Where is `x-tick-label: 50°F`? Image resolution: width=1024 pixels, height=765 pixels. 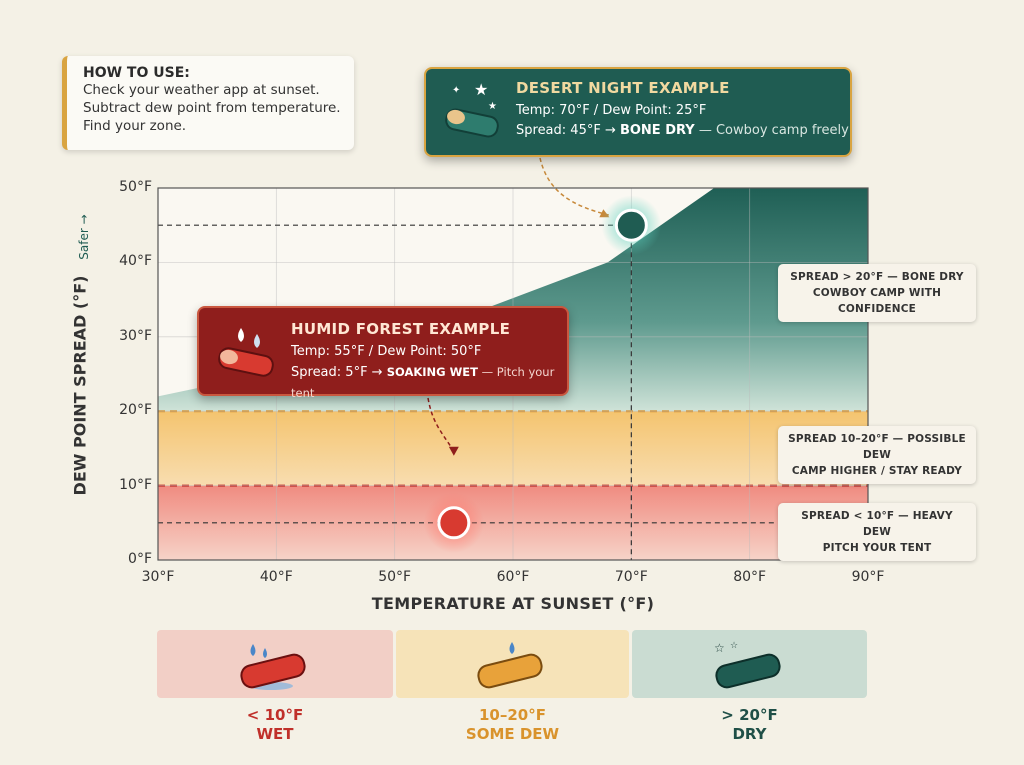
x-tick-label: 50°F is located at coordinates (395, 577).